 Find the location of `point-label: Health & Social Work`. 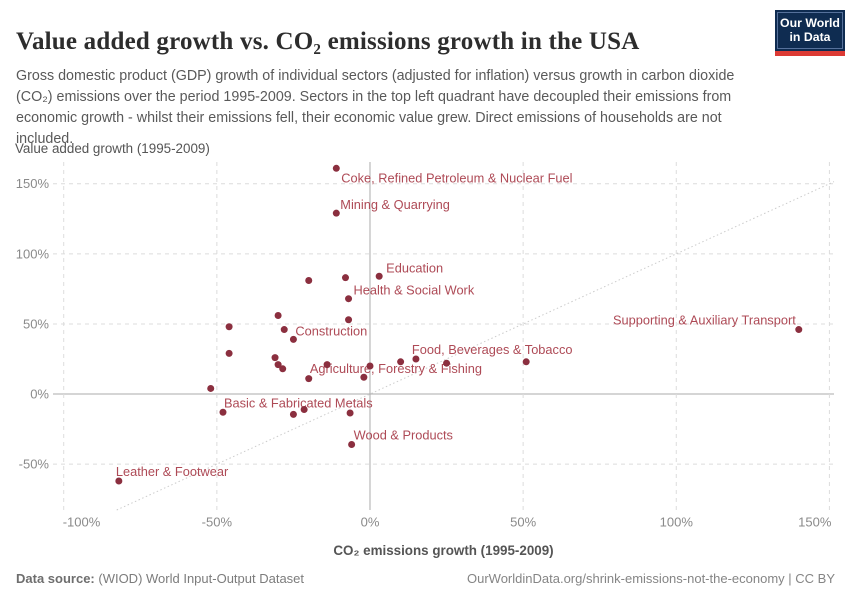

point-label: Health & Social Work is located at coordinates (414, 290).